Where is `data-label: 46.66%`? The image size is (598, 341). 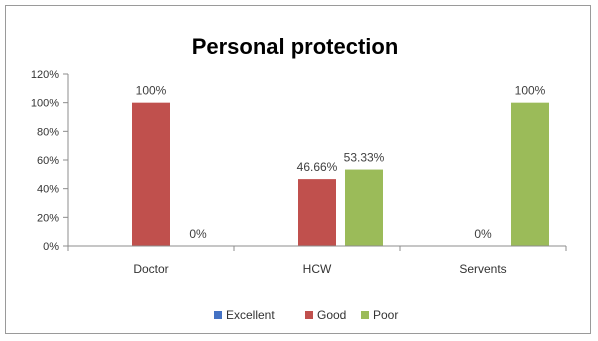
data-label: 46.66% is located at coordinates (317, 167).